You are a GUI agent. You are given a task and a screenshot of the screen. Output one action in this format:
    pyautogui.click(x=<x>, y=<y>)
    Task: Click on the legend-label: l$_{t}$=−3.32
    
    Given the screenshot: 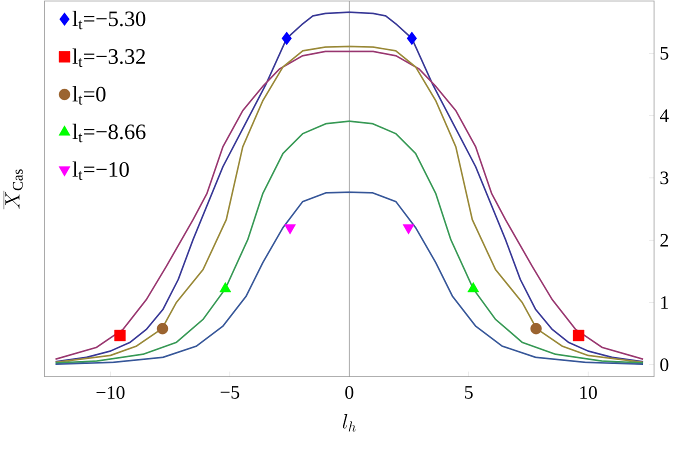 What is the action you would take?
    pyautogui.click(x=108, y=58)
    